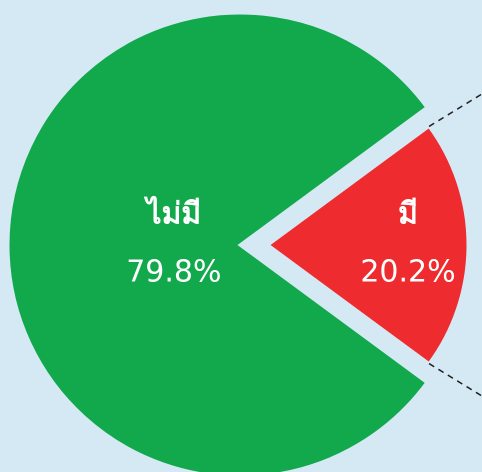  What do you see at coordinates (173, 214) in the screenshot?
I see `slice-label: ไม่มี` at bounding box center [173, 214].